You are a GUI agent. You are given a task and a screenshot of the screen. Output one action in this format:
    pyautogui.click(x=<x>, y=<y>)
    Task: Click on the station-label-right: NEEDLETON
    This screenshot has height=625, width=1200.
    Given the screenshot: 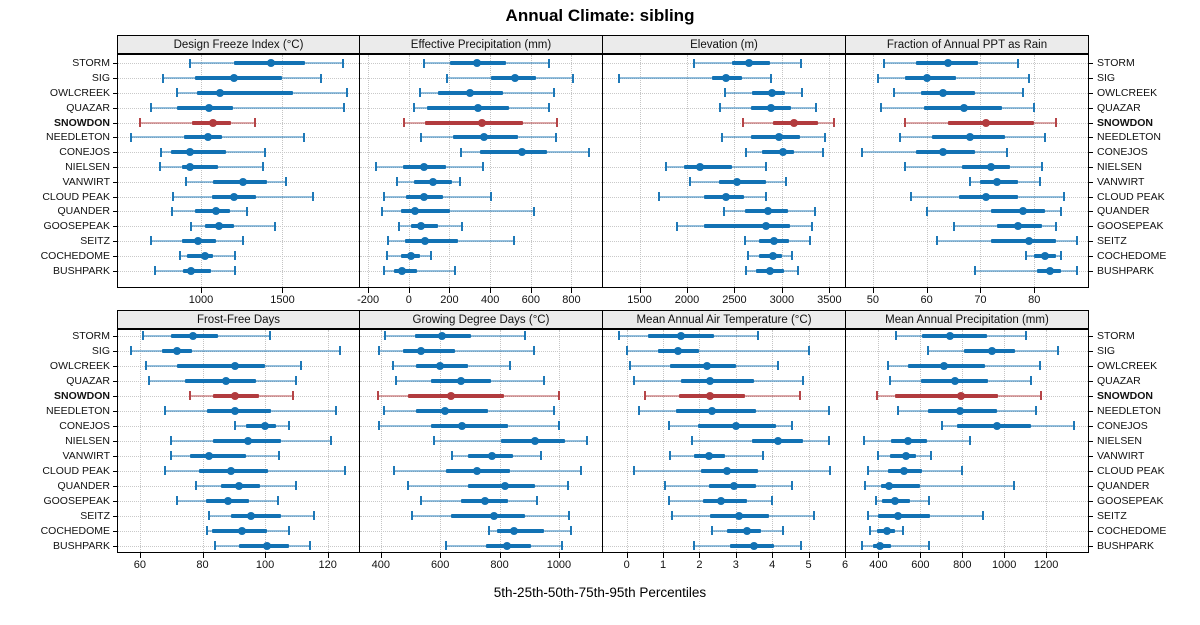 What is the action you would take?
    pyautogui.click(x=1129, y=137)
    